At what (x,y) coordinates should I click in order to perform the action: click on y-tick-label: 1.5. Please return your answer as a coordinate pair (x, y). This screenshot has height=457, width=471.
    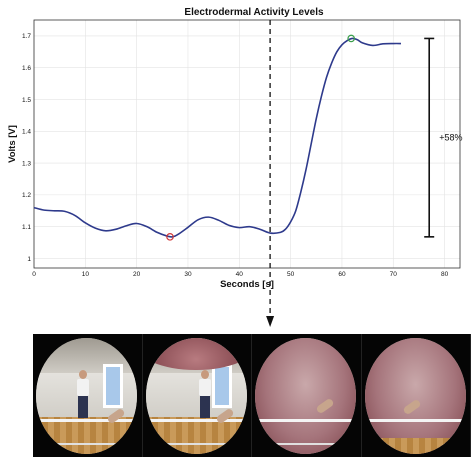
    Looking at the image, I should click on (26, 100).